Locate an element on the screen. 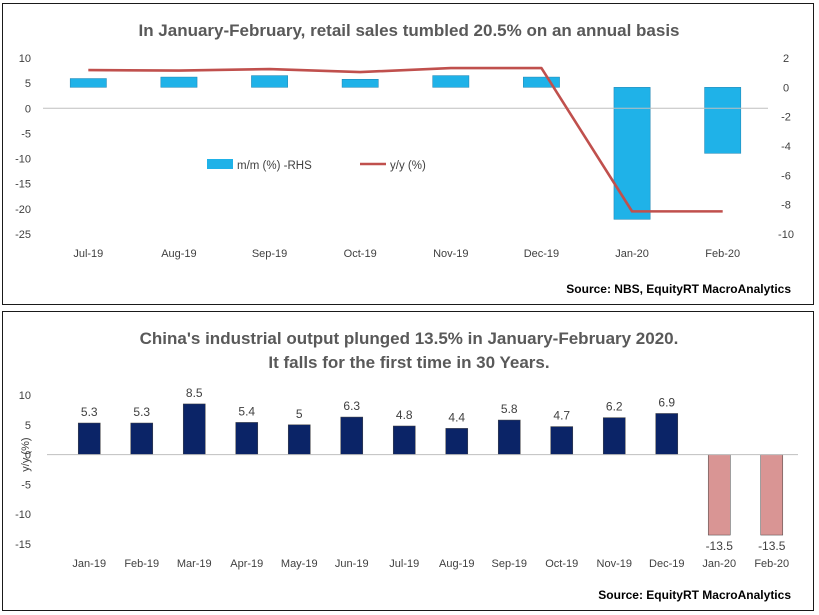 This screenshot has width=819, height=615. chart-source: Source: NBS, EquityRT MacroAnalytics is located at coordinates (678, 289).